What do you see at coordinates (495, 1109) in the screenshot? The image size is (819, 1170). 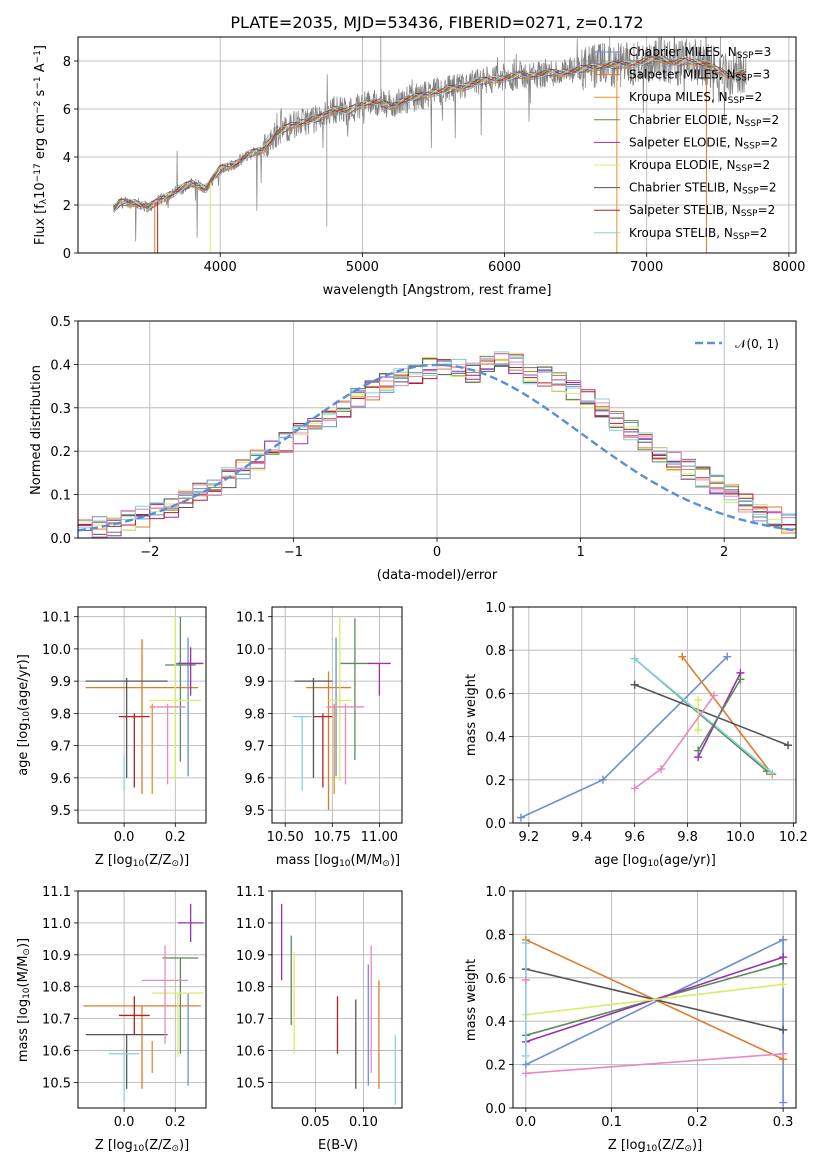 I see `mw-z-chart-ytick-label: 0.0` at bounding box center [495, 1109].